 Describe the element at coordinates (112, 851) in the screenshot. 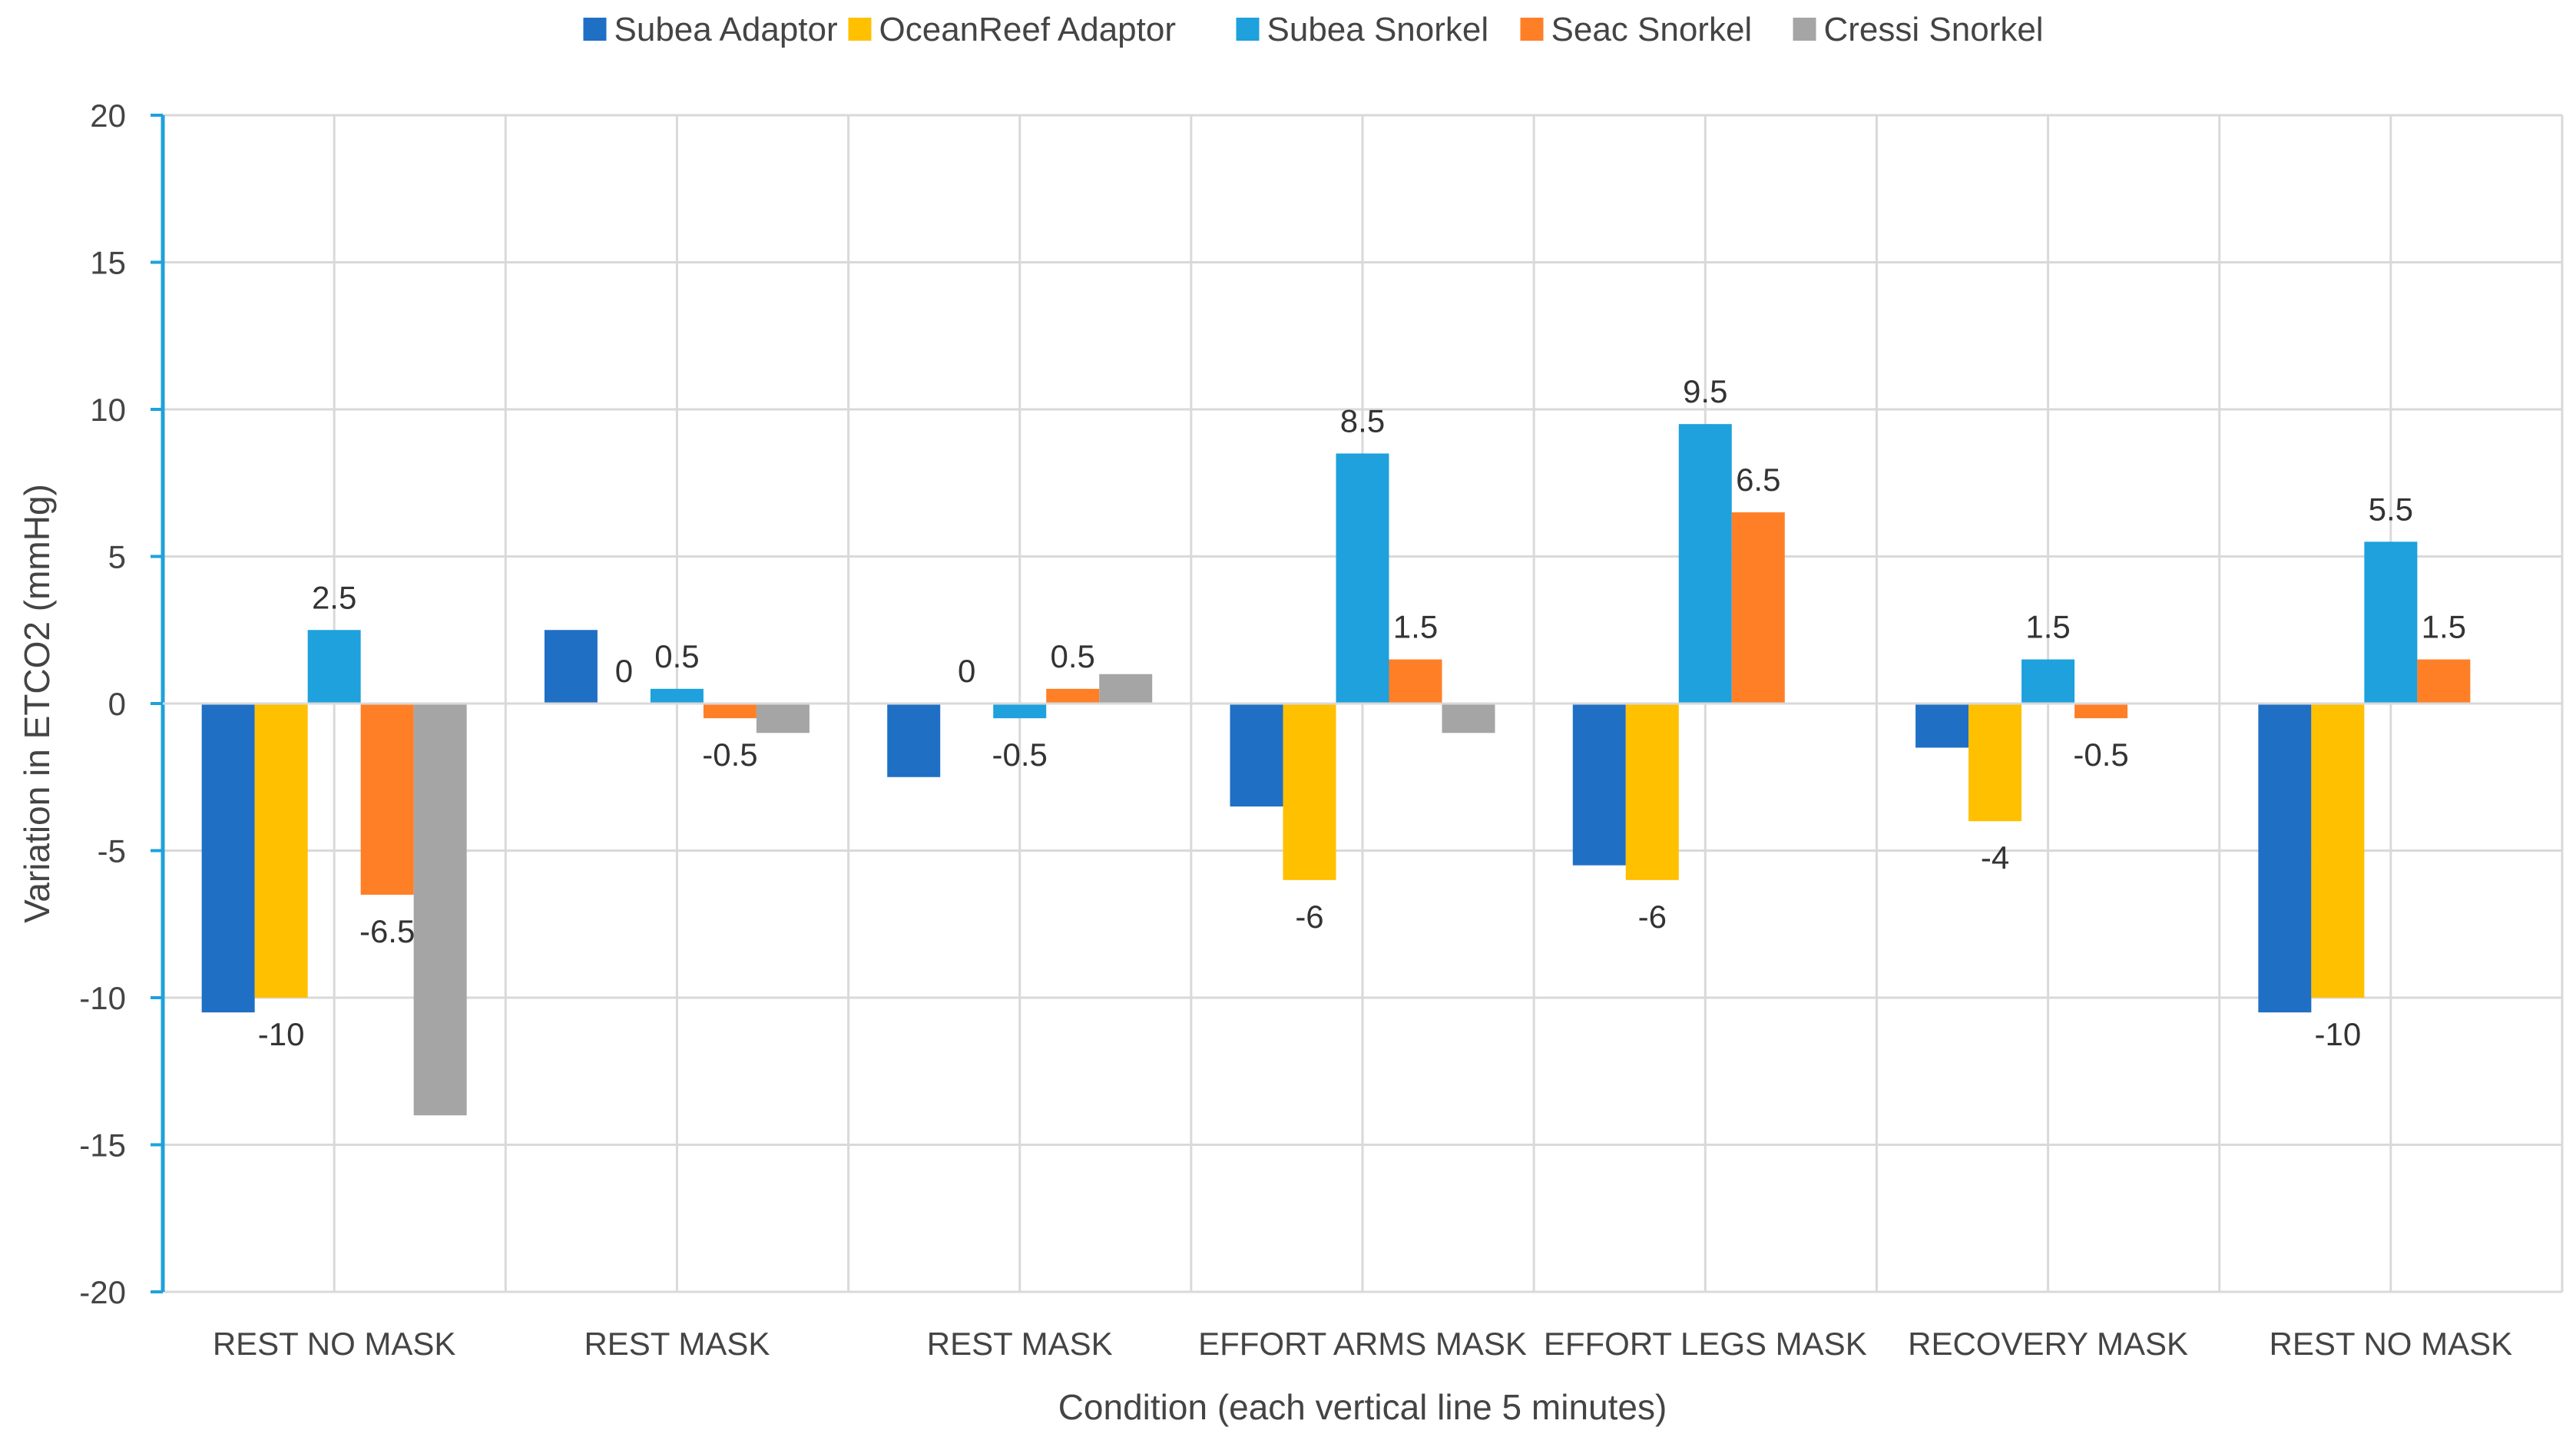

I see `y-tick-label: -5` at that location.